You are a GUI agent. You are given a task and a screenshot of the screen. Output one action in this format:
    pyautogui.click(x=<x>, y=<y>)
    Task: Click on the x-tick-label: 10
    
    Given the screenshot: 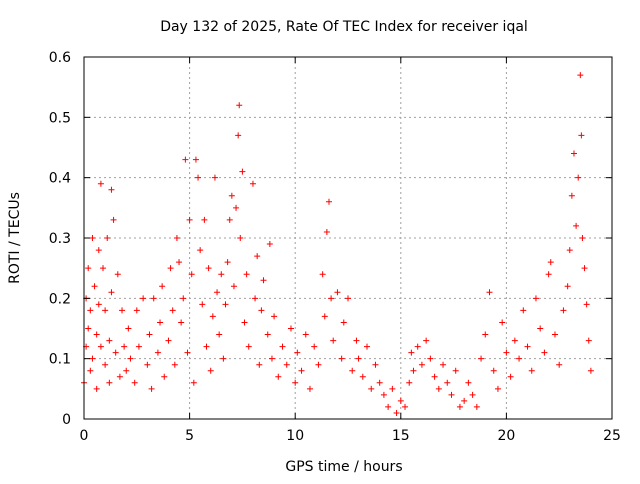 What is the action you would take?
    pyautogui.click(x=295, y=436)
    